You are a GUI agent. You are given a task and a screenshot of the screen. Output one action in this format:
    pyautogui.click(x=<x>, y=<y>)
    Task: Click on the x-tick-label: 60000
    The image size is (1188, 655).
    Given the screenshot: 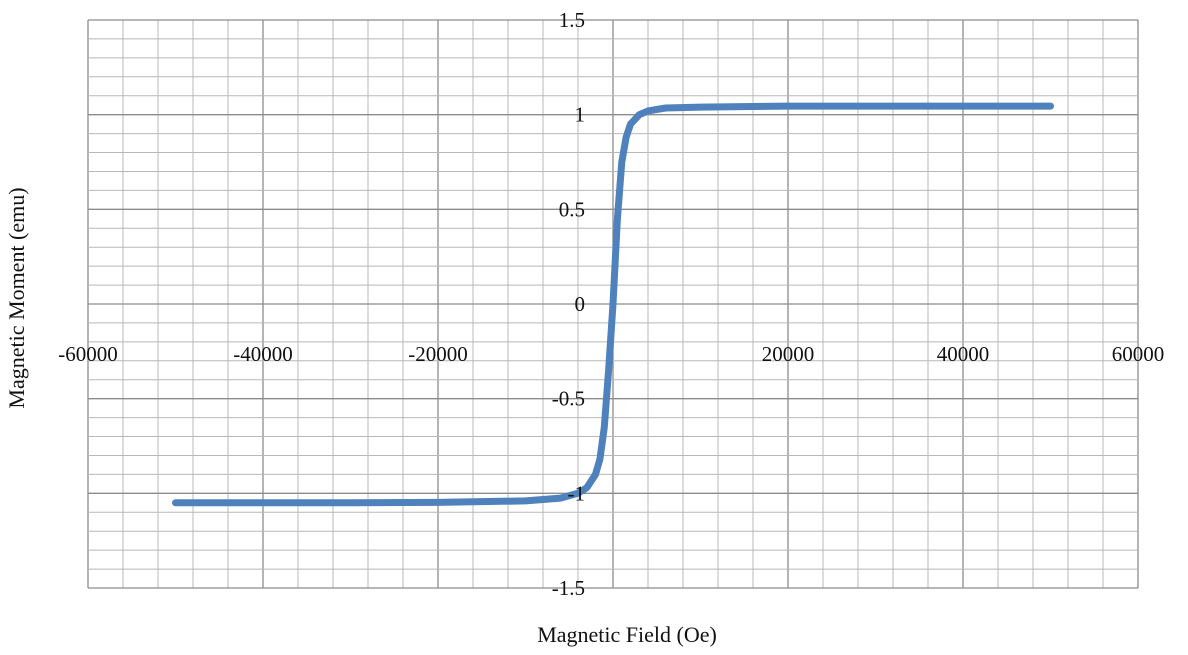 What is the action you would take?
    pyautogui.click(x=1138, y=354)
    